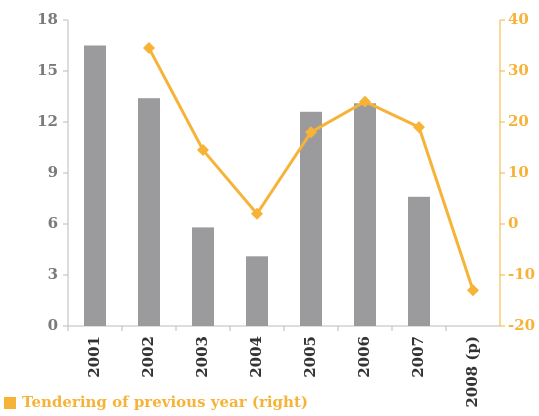  What do you see at coordinates (165, 402) in the screenshot?
I see `legend-label: Tendering of previous year (right)` at bounding box center [165, 402].